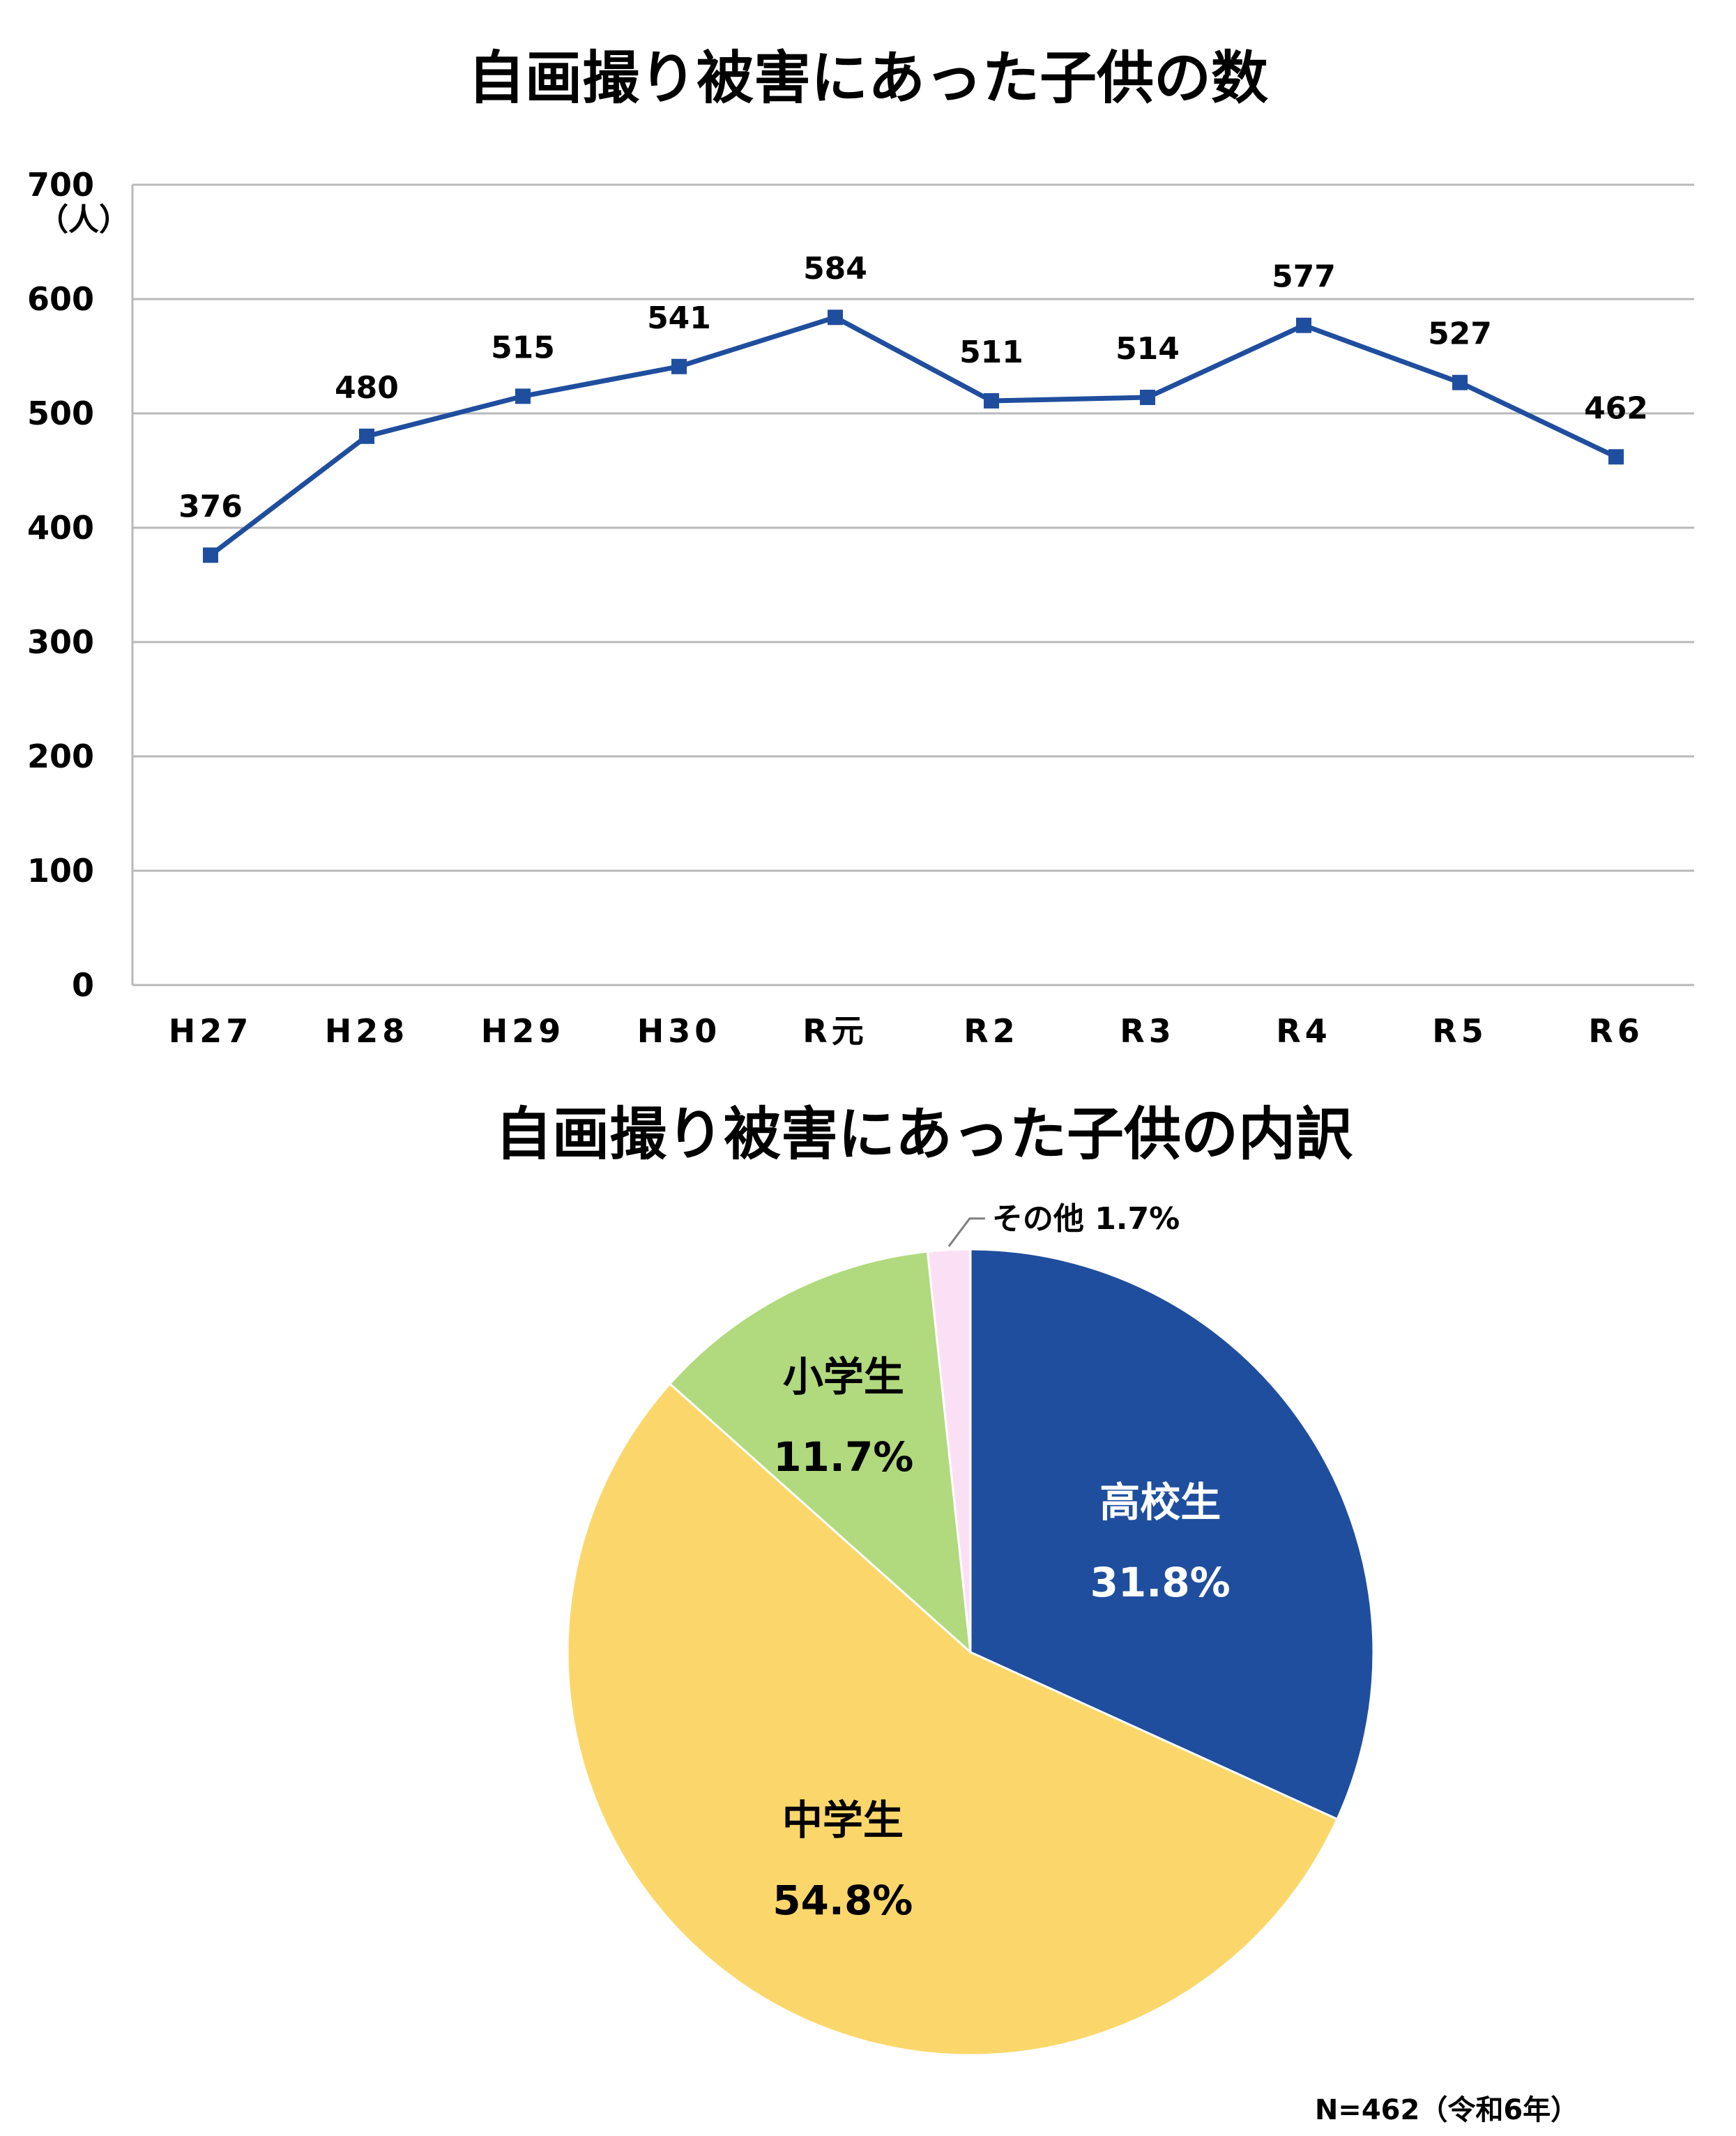  Describe the element at coordinates (61, 642) in the screenshot. I see `y-tick-label: 300` at that location.